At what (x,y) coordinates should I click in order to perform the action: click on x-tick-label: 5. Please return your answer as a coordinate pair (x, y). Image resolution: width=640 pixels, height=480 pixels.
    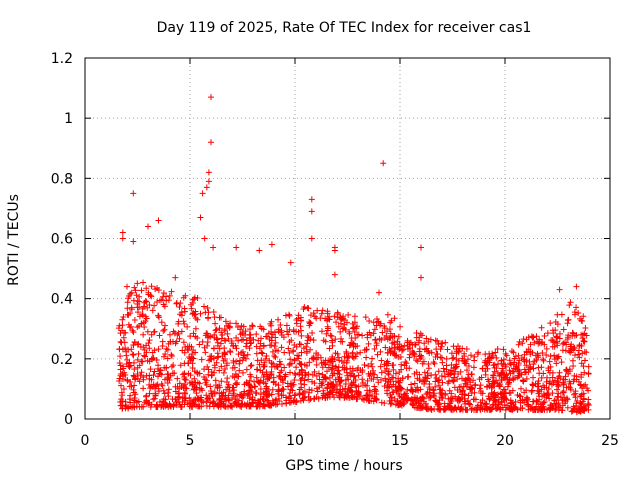
    Looking at the image, I should click on (190, 441).